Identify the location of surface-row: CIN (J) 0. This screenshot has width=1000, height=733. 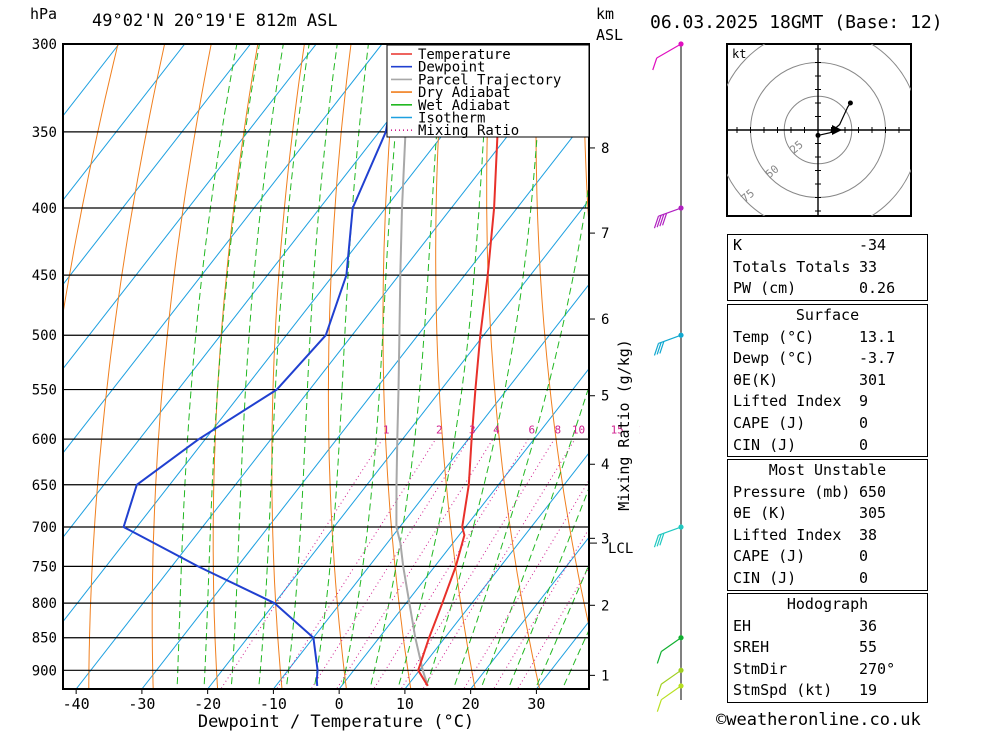
(827, 446).